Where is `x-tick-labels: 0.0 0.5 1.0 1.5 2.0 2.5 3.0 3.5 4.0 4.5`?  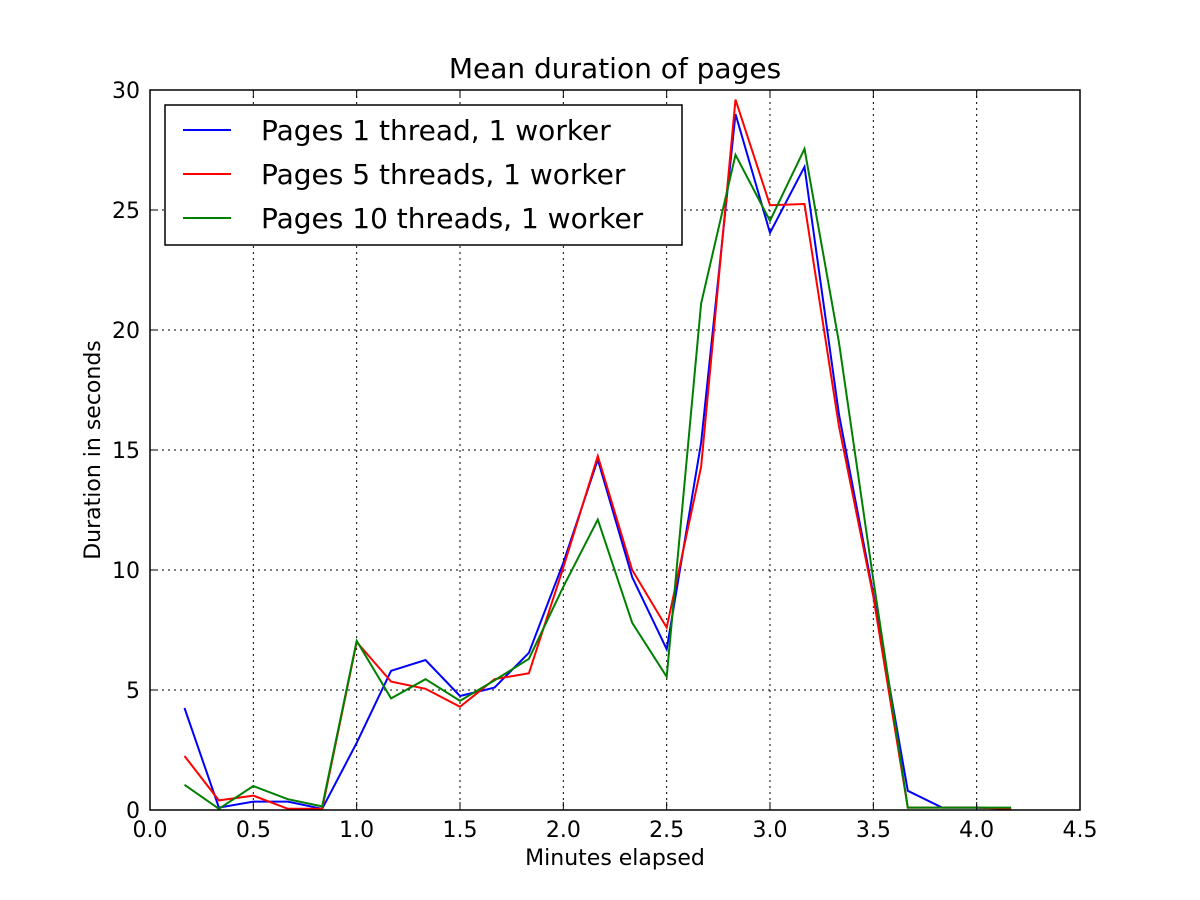 x-tick-labels: 0.0 0.5 1.0 1.5 2.0 2.5 3.0 3.5 4.0 4.5 is located at coordinates (615, 830).